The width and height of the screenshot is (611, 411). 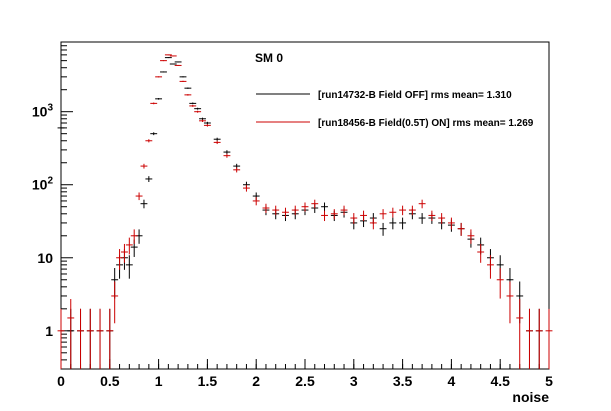 I want to click on x-tick-label: 4.5, so click(x=500, y=381).